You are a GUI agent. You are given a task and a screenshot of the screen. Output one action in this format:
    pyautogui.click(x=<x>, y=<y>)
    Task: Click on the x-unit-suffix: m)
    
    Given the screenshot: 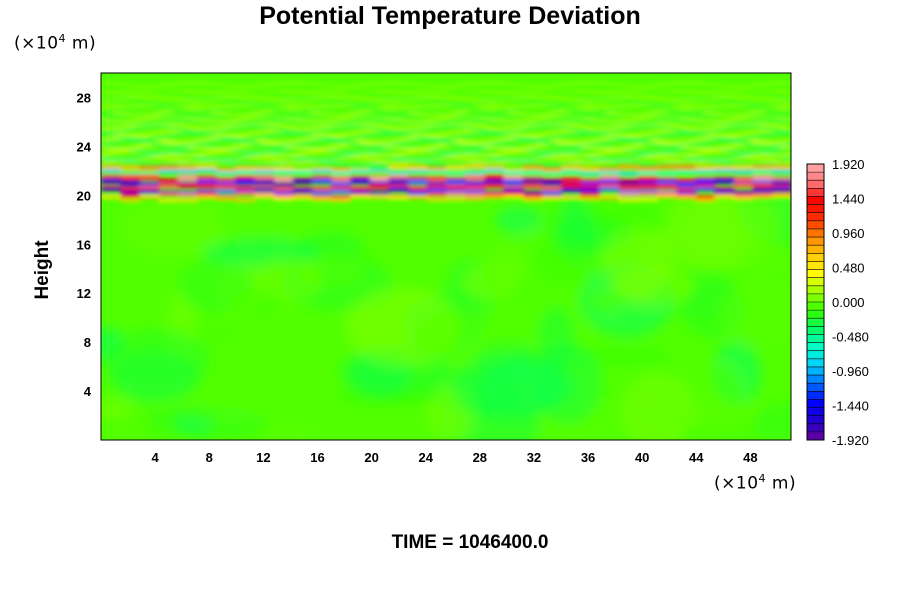 What is the action you would take?
    pyautogui.click(x=781, y=483)
    